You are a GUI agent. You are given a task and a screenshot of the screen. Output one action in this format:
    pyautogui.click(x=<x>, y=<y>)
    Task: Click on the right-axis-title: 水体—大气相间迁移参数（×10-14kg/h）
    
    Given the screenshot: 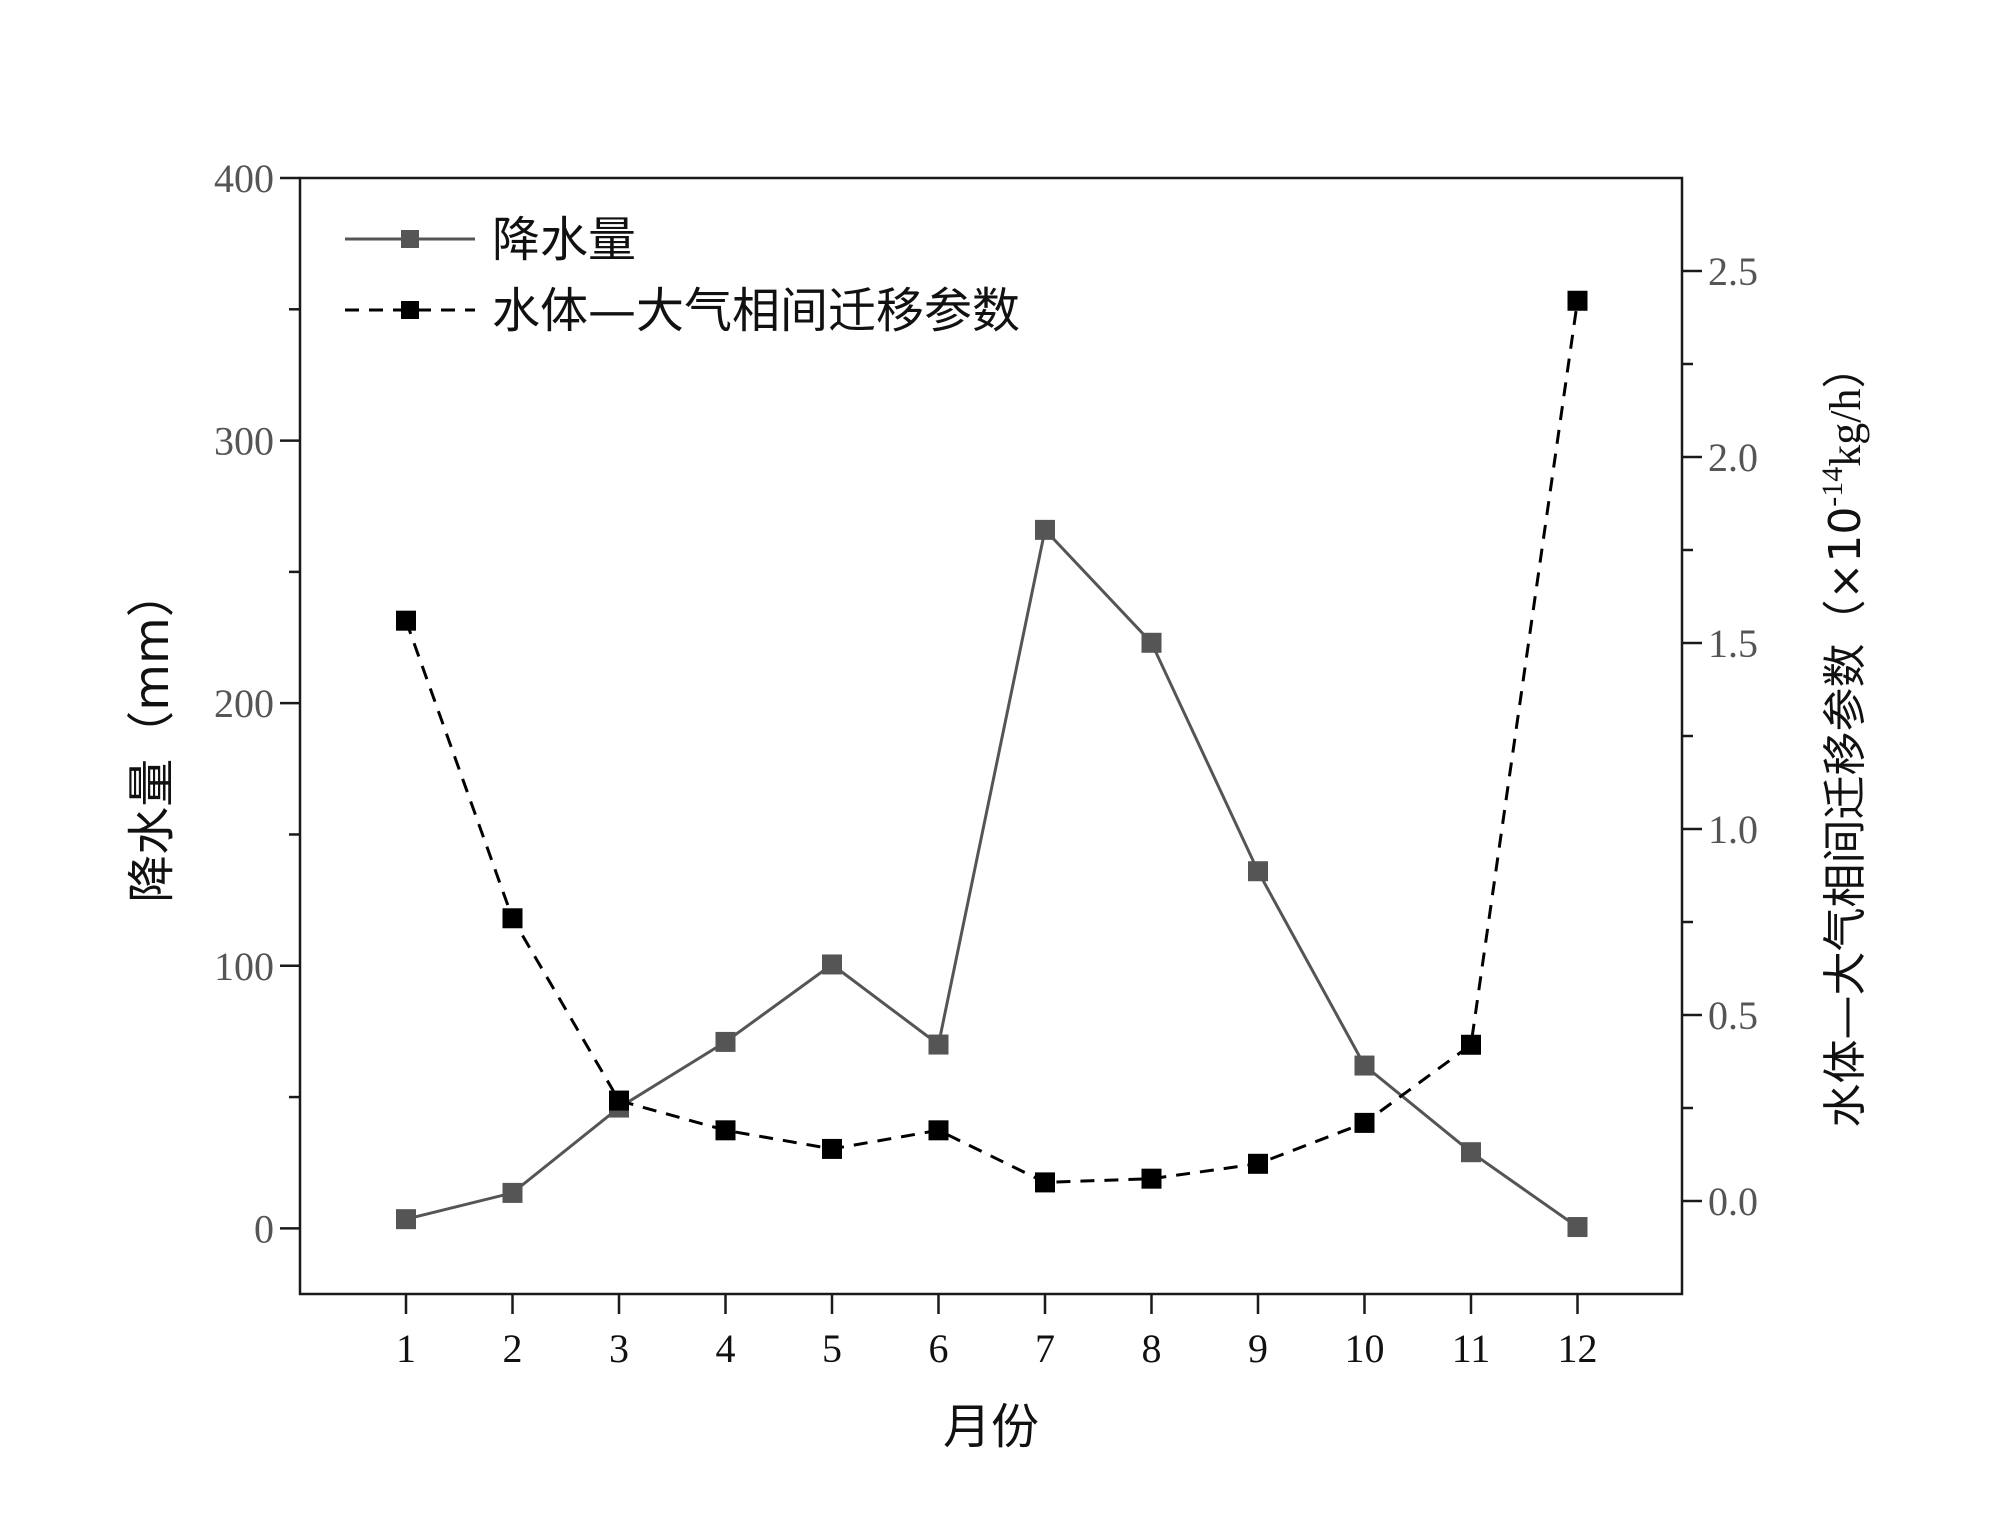 What is the action you would take?
    pyautogui.click(x=1843, y=735)
    